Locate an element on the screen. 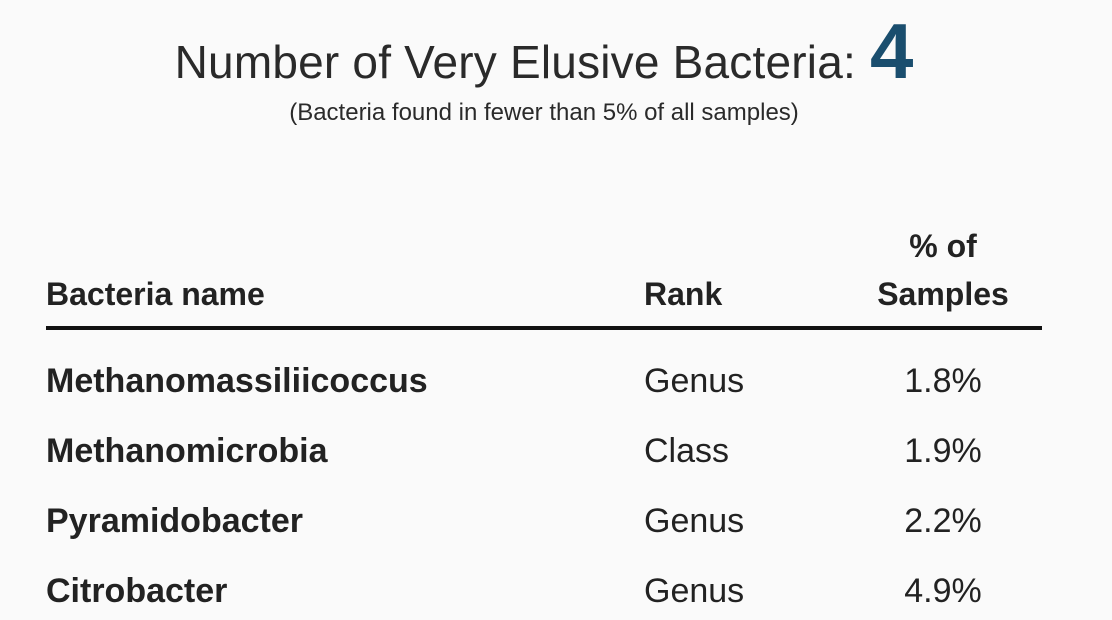 This screenshot has width=1112, height=620. title-text: Number of Very Elusive Bacteria: is located at coordinates (515, 62).